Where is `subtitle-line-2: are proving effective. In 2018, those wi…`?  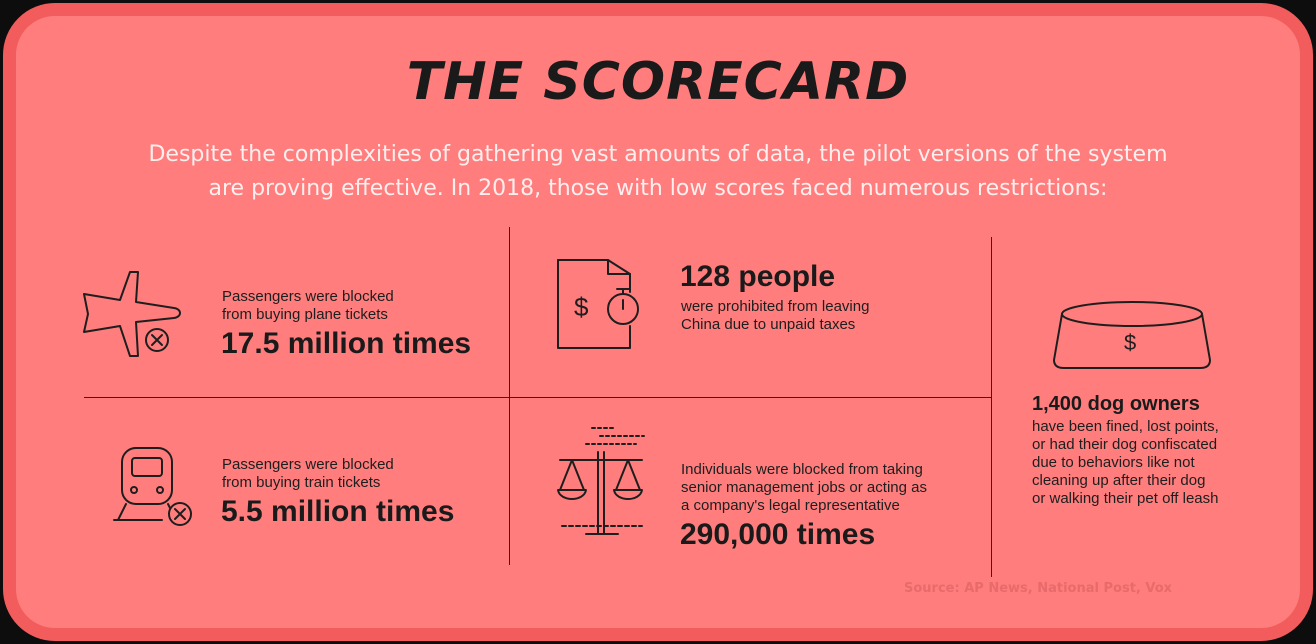
subtitle-line-2: are proving effective. In 2018, those wi… is located at coordinates (658, 188).